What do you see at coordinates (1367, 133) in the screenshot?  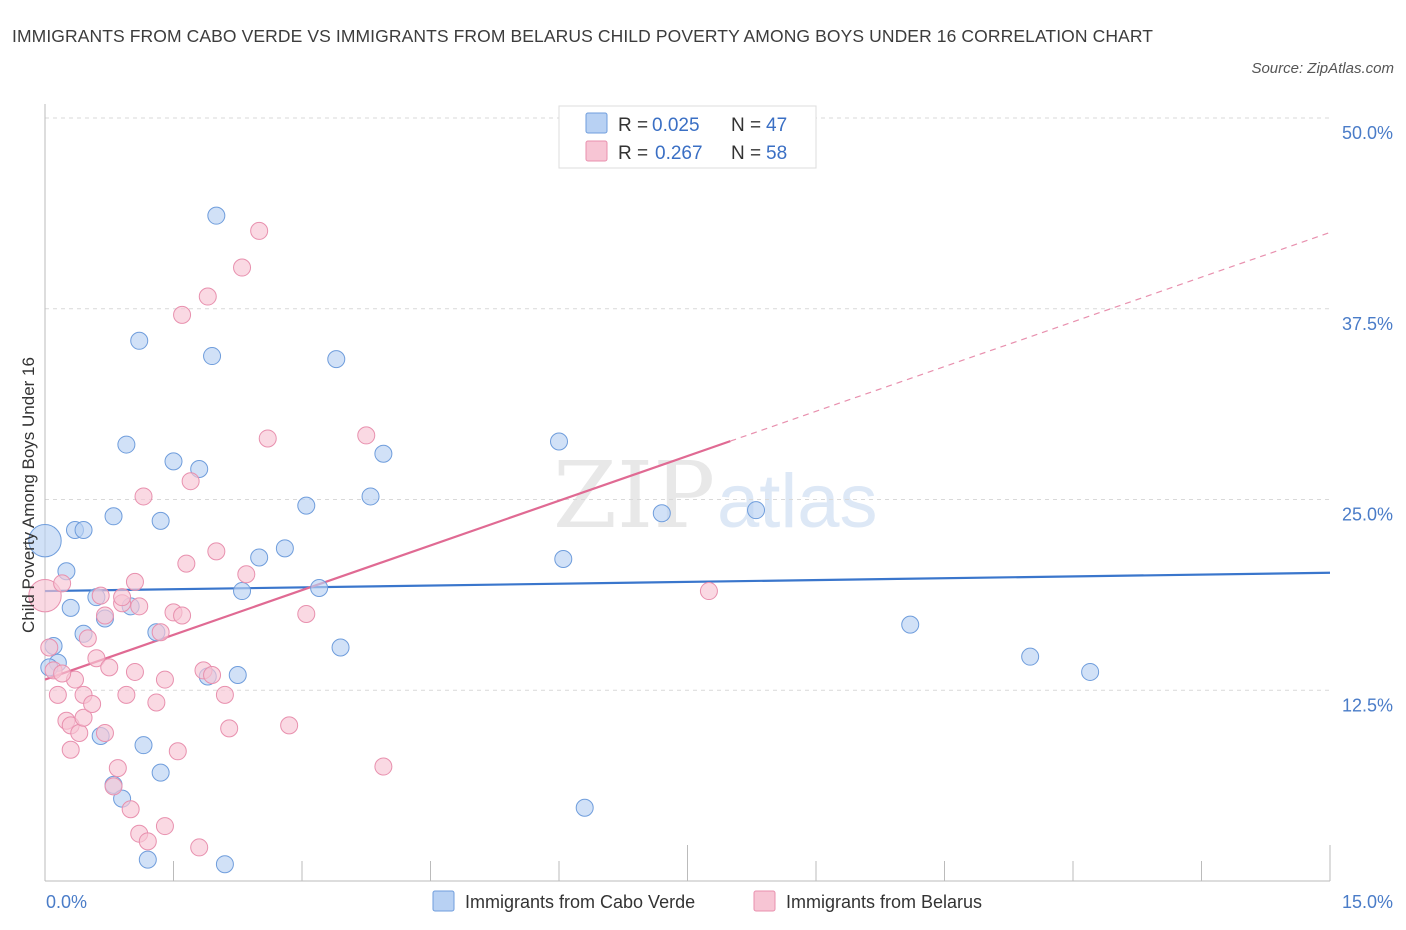 I see `y-tick-label-3: 50.0%` at bounding box center [1367, 133].